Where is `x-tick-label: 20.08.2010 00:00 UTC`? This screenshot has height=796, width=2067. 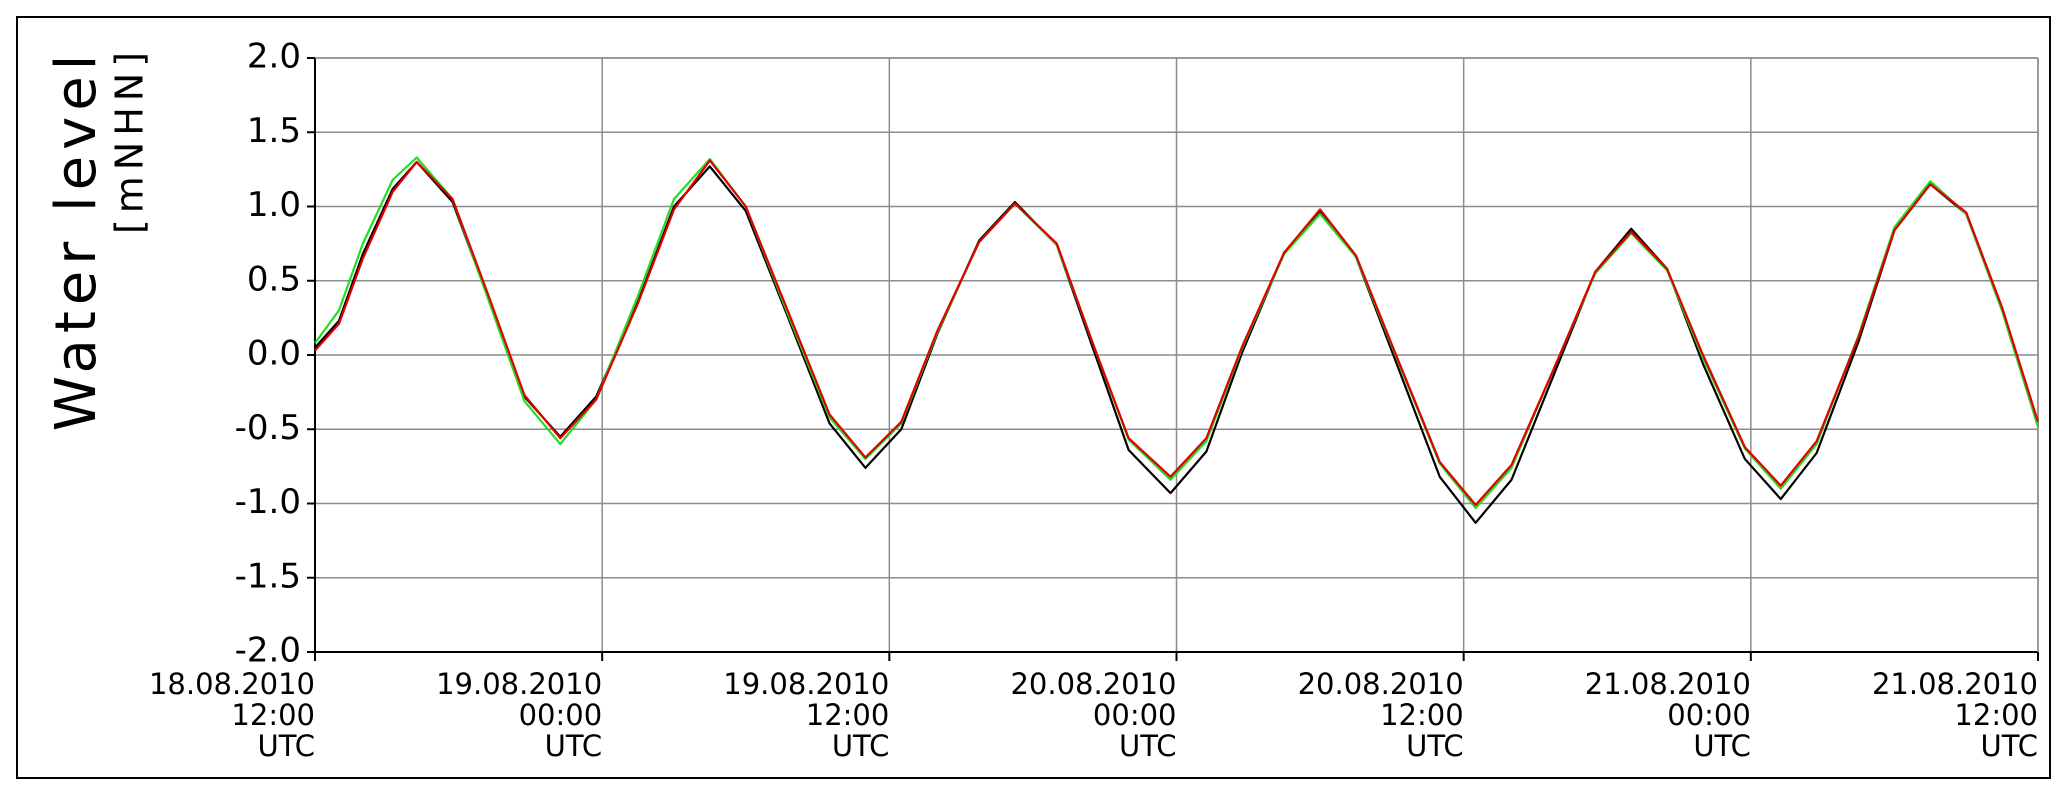 x-tick-label: 20.08.2010 00:00 UTC is located at coordinates (1093, 715).